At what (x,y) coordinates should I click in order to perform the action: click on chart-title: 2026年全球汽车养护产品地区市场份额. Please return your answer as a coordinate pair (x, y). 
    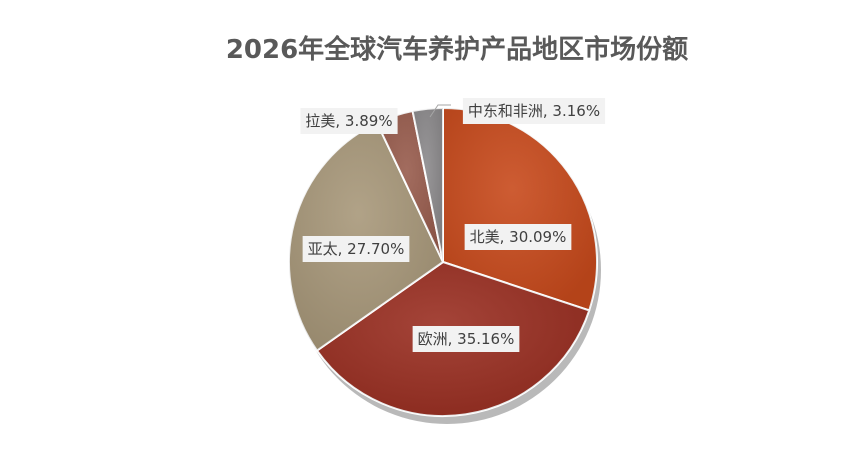
    Looking at the image, I should click on (457, 49).